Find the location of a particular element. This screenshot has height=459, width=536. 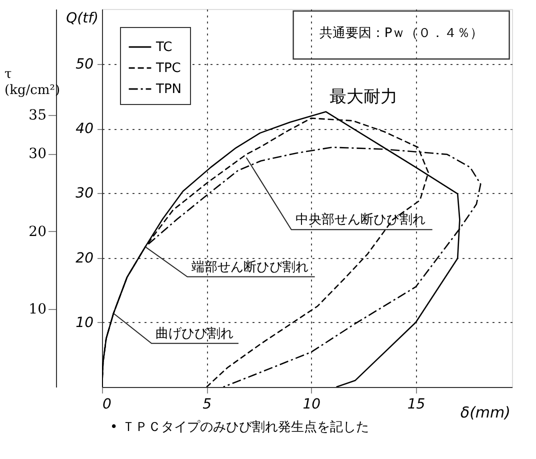

annotation: 共通要因：Pｗ（０．４％） is located at coordinates (401, 33).